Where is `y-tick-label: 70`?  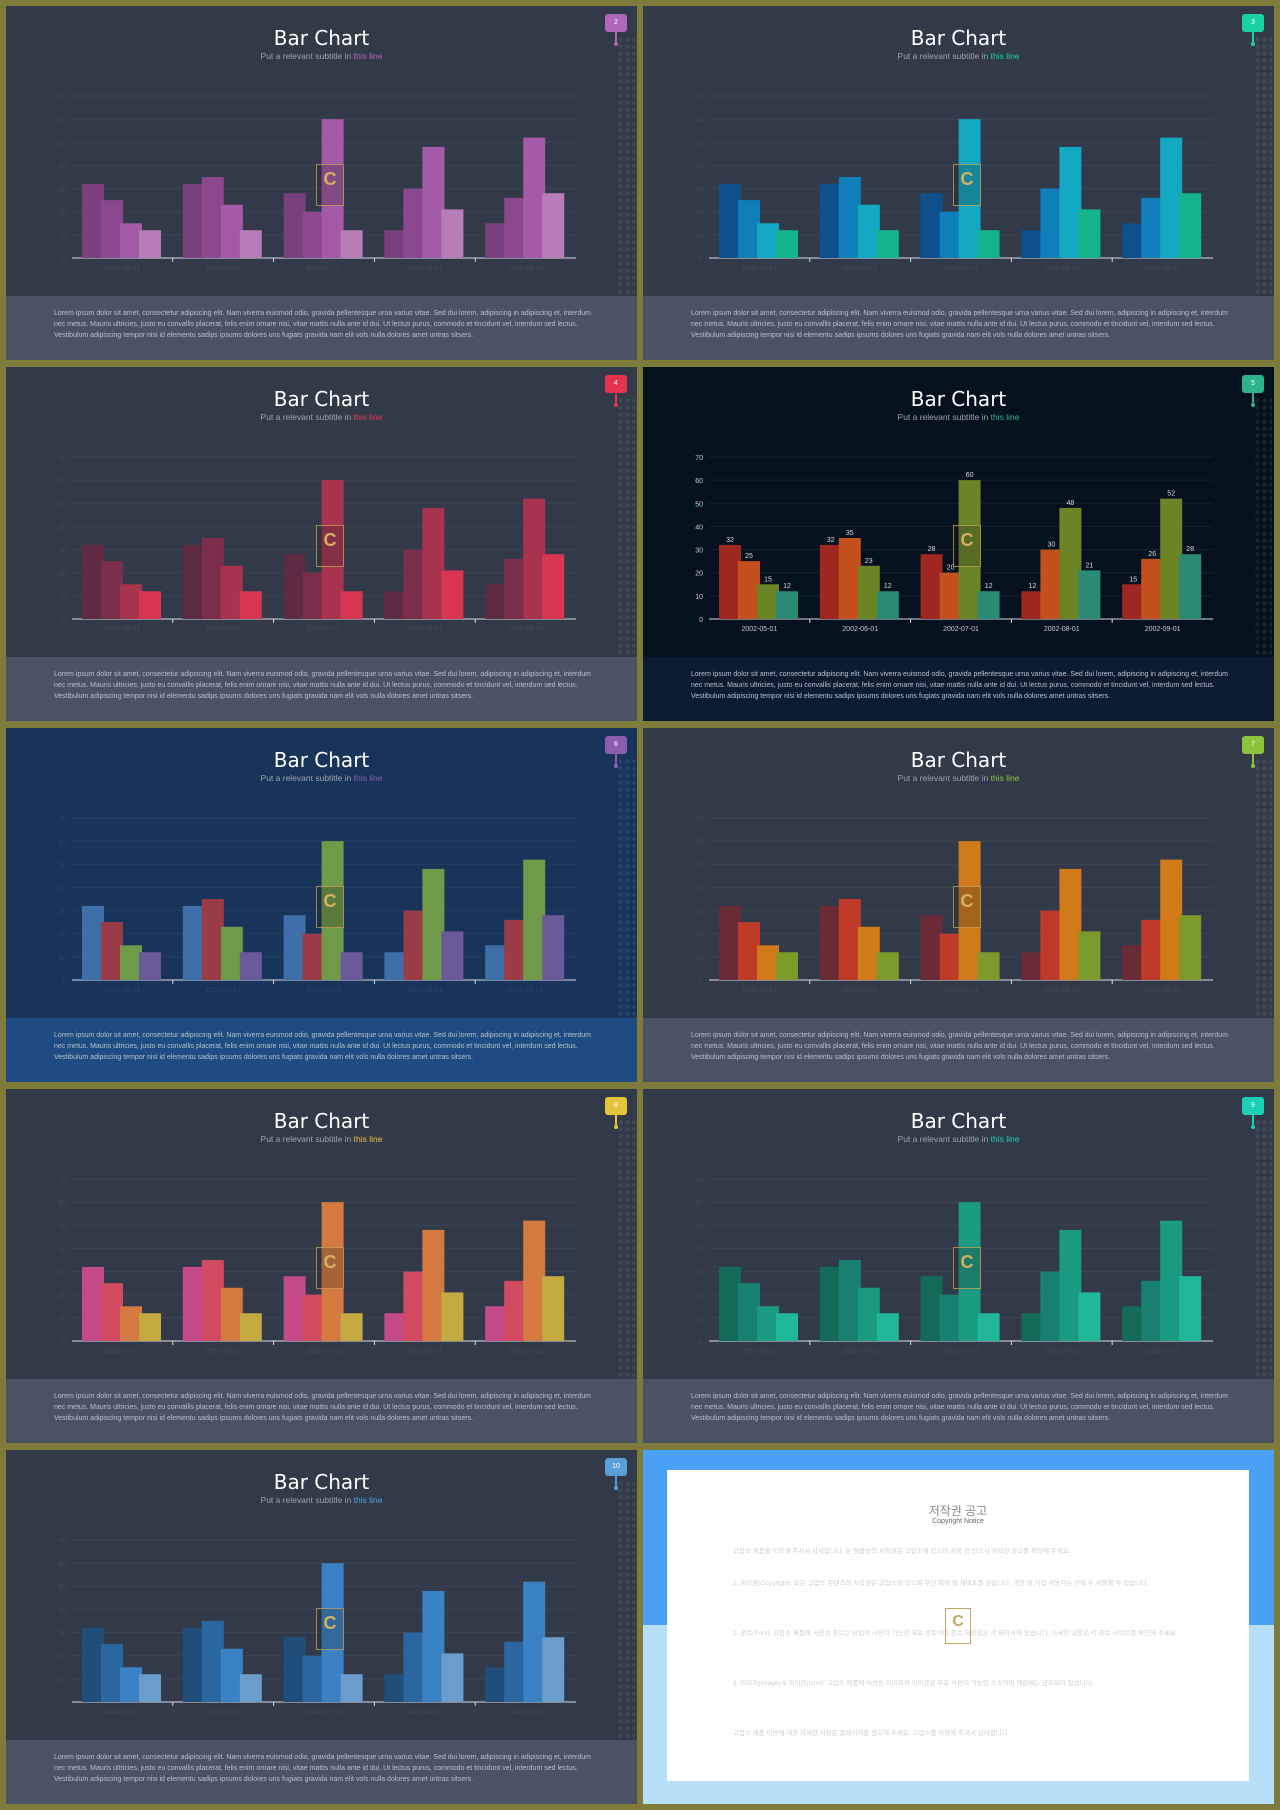
y-tick-label: 70 is located at coordinates (62, 819).